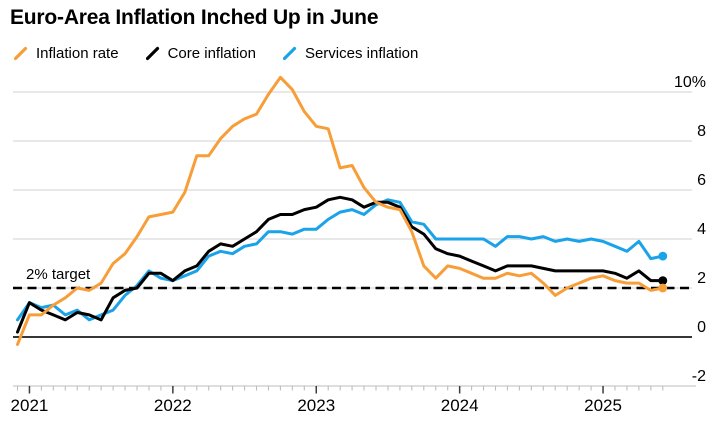 This screenshot has height=426, width=712. What do you see at coordinates (701, 131) in the screenshot?
I see `y-axis-label-8: 8` at bounding box center [701, 131].